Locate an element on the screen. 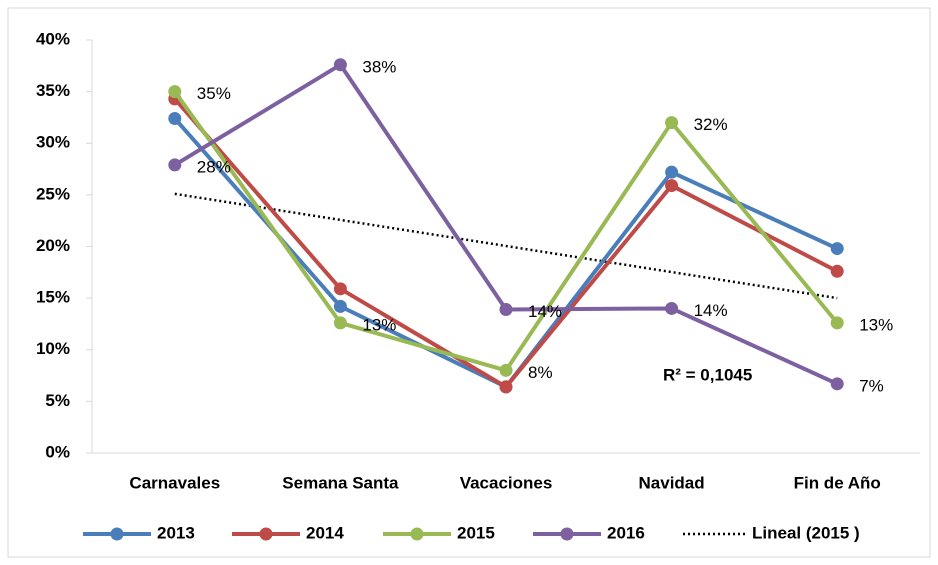 This screenshot has width=938, height=565. y-tick-label: 0% is located at coordinates (57, 451).